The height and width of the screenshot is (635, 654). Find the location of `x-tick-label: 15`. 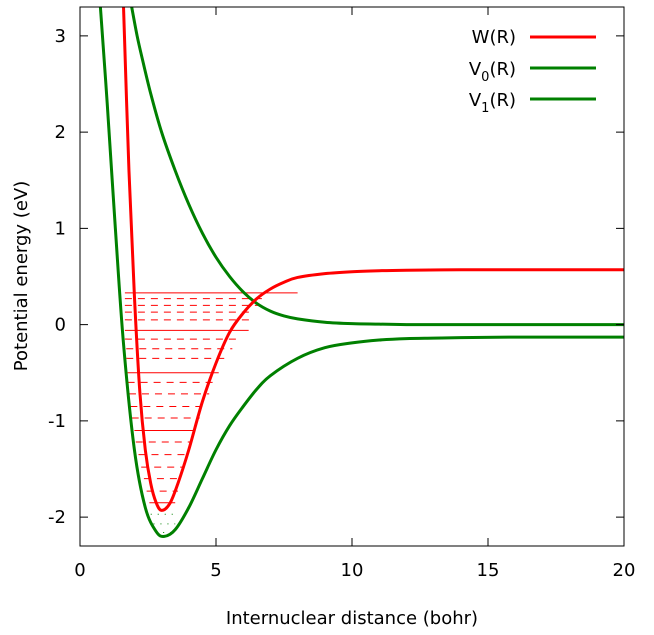

x-tick-label: 15 is located at coordinates (488, 570).